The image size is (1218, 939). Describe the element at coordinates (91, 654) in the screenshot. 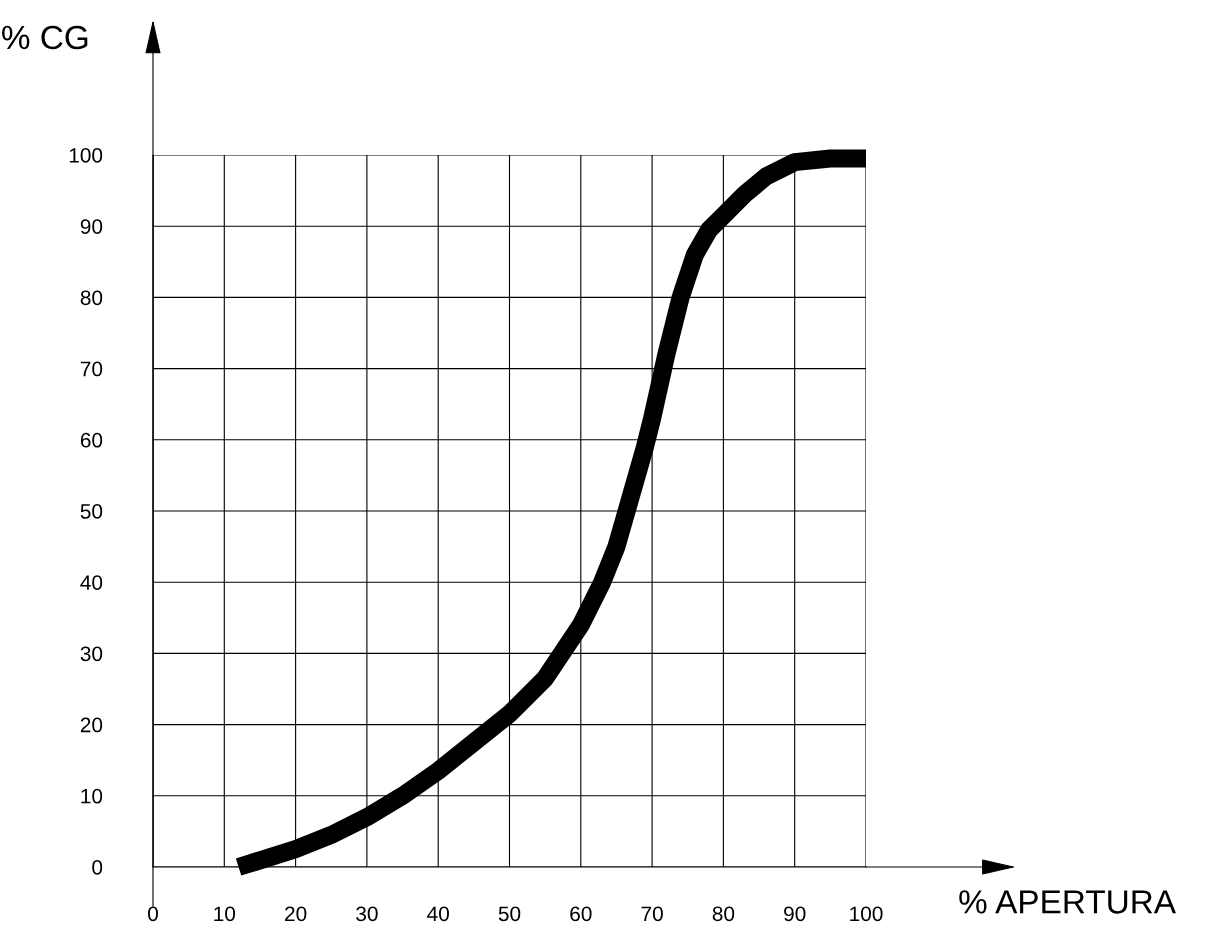

I see `y-tick-label: 30` at that location.